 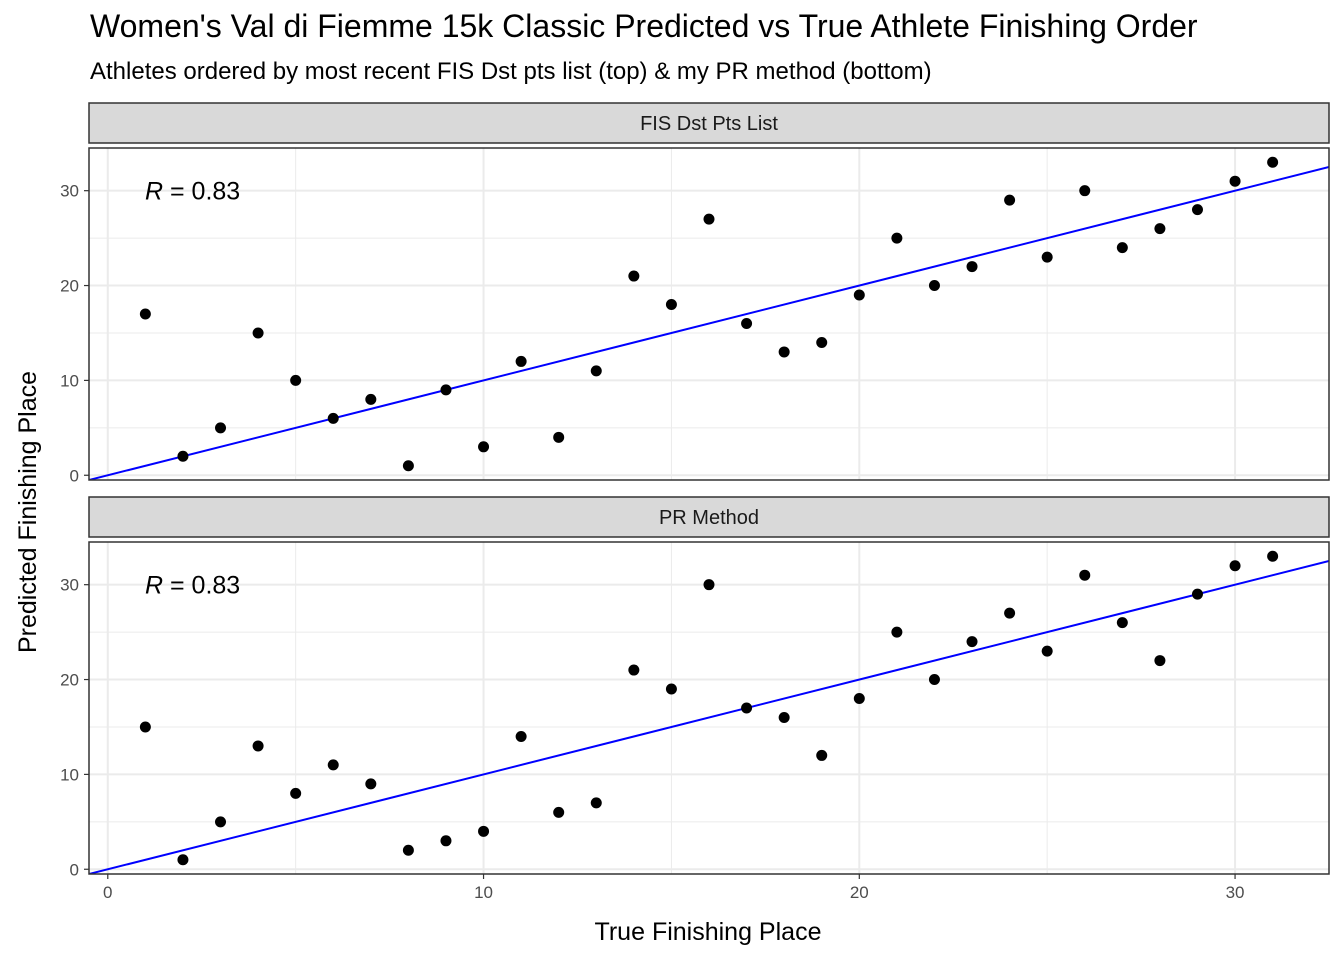 I want to click on x-axis-title: True Finishing Place, so click(x=708, y=932).